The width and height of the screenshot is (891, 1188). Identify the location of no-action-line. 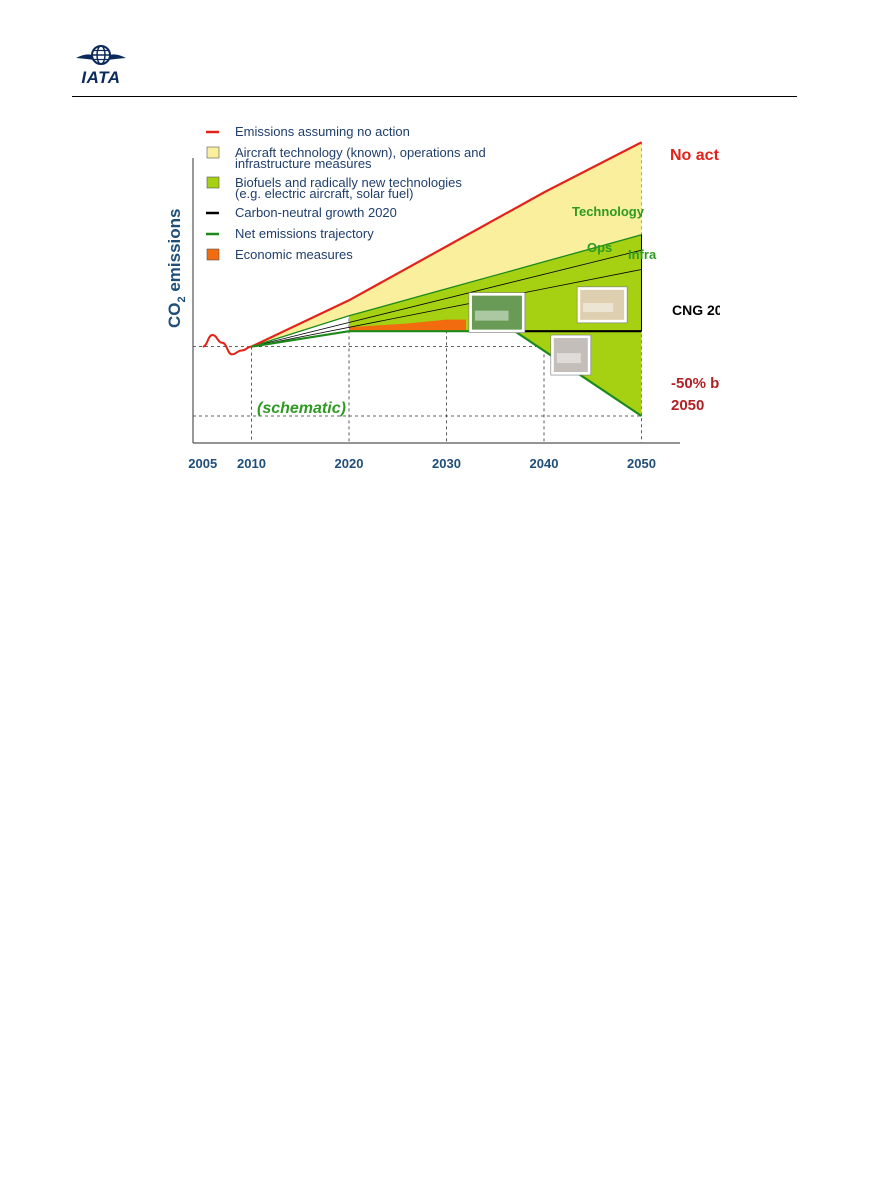
(447, 244).